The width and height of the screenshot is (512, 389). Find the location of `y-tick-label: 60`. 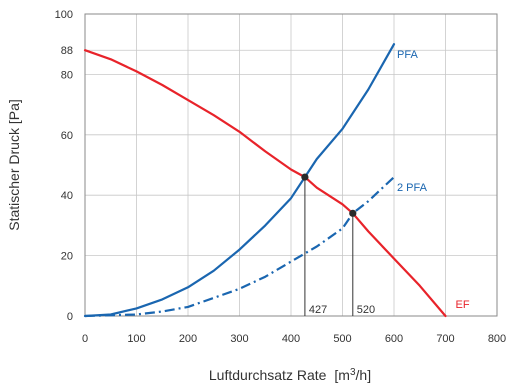

y-tick-label: 60 is located at coordinates (67, 136).